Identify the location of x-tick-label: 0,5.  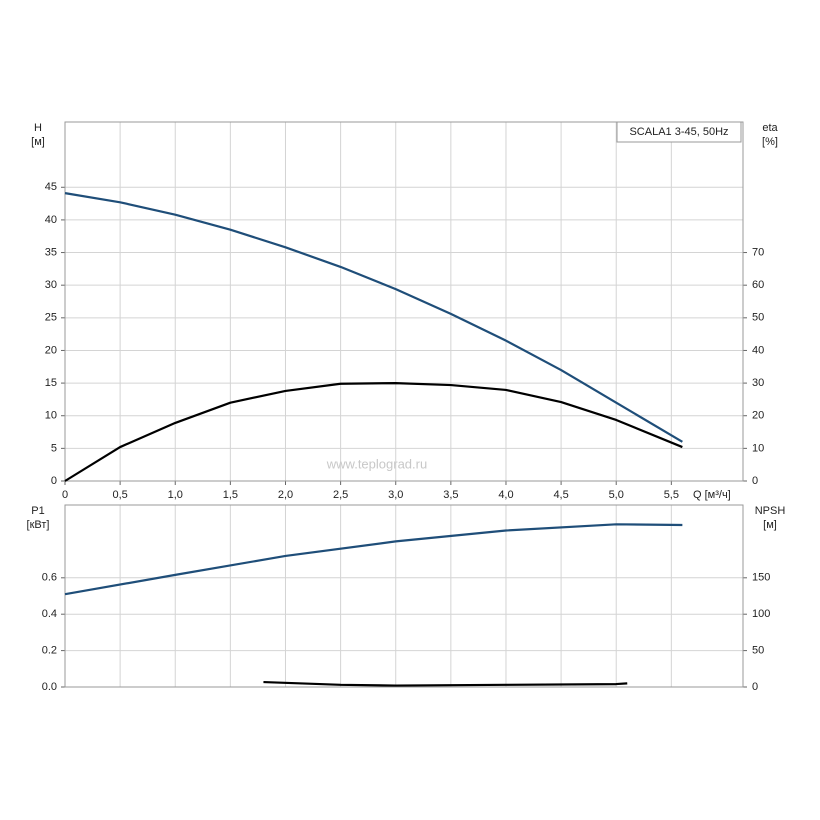
(119, 495).